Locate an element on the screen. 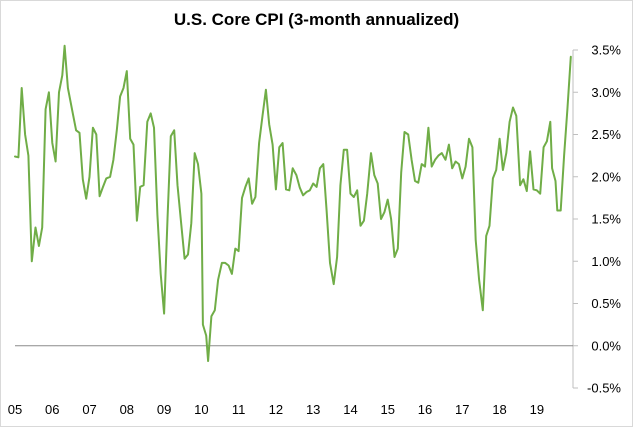  chart-title: U.S. Core CPI (3-month annualized) is located at coordinates (316, 19).